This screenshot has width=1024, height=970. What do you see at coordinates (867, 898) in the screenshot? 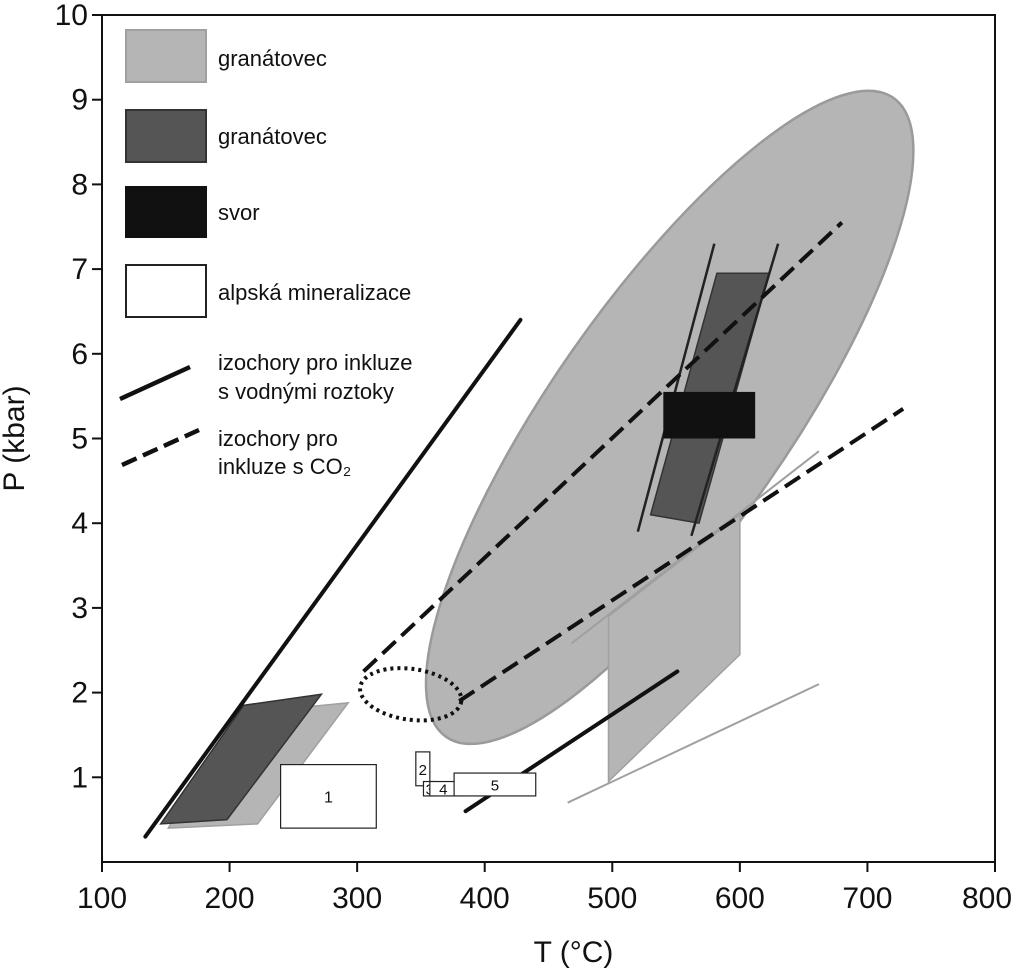
I see `x-tick-label: 700` at bounding box center [867, 898].